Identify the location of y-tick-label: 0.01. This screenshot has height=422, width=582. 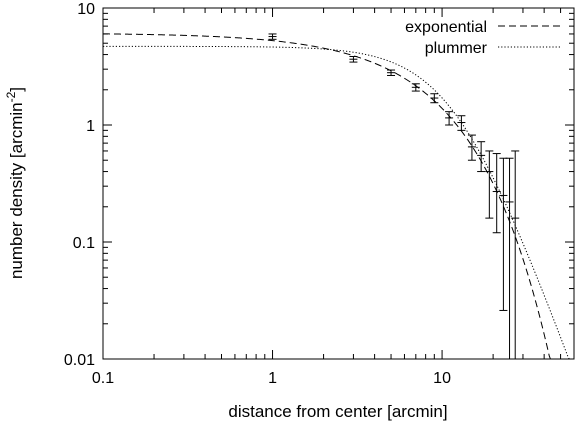
(79, 360).